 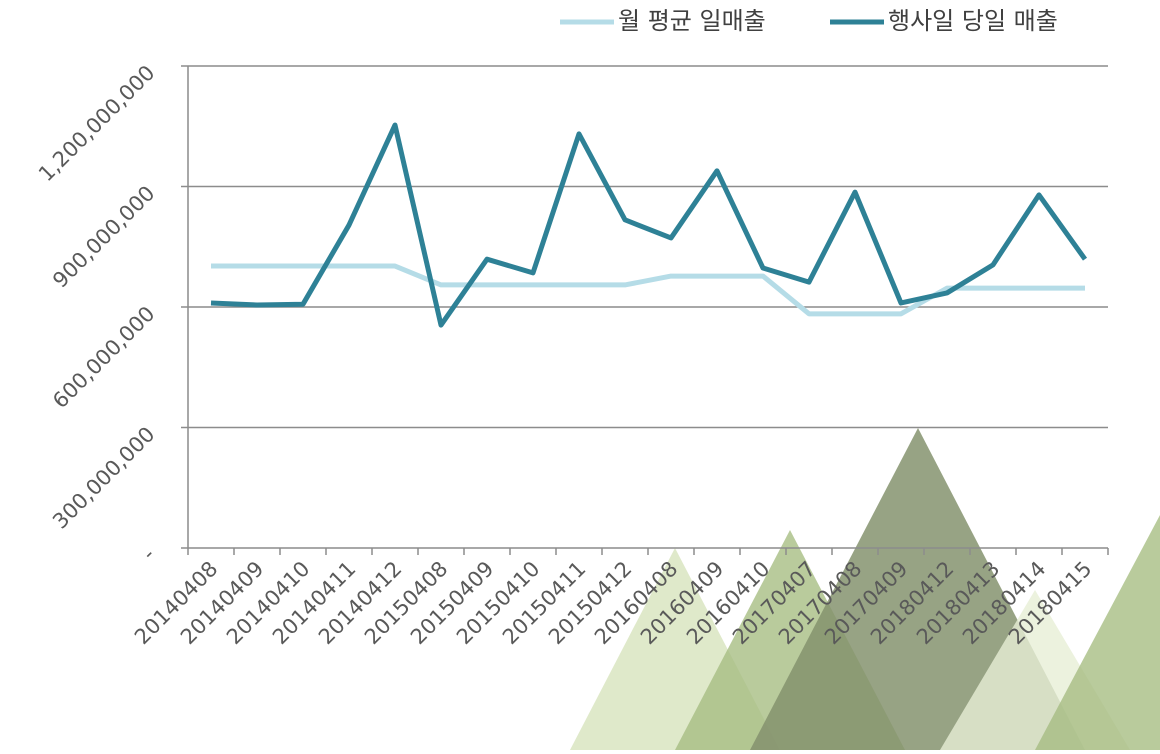 I want to click on legend-label: 행사일 당일 매출, so click(x=973, y=21).